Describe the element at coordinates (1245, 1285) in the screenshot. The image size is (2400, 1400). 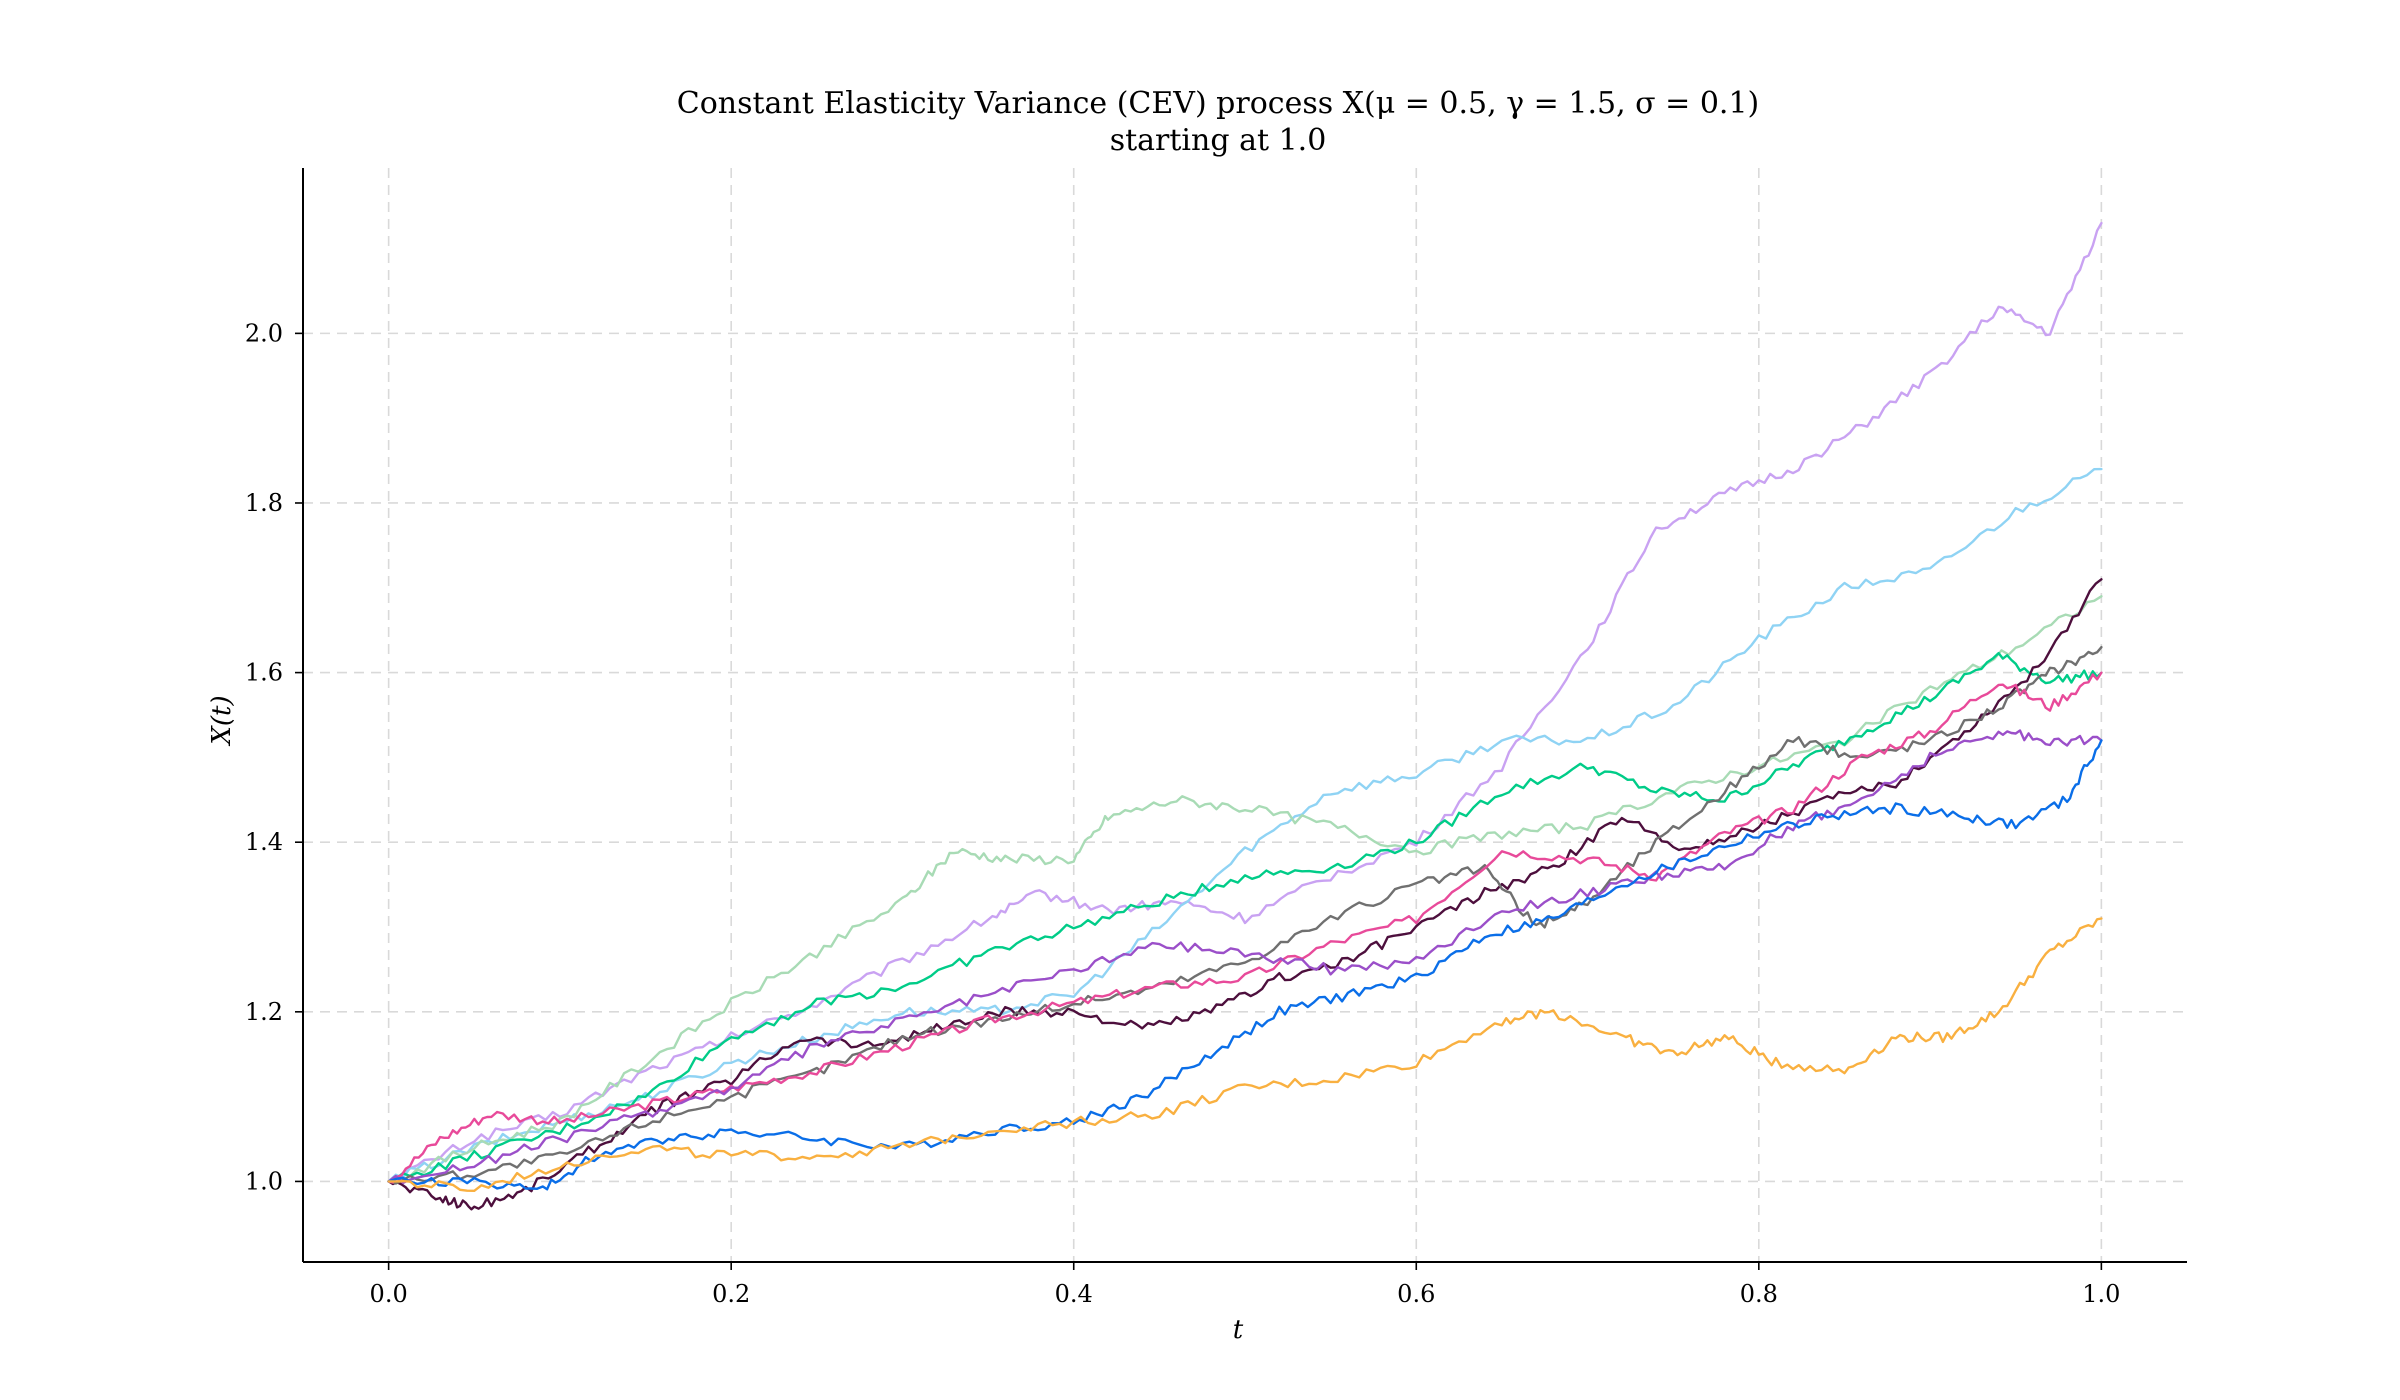
I see `x-axis-ticks: 0.0 0.2 0.4 0.6 0.8 1.0` at that location.